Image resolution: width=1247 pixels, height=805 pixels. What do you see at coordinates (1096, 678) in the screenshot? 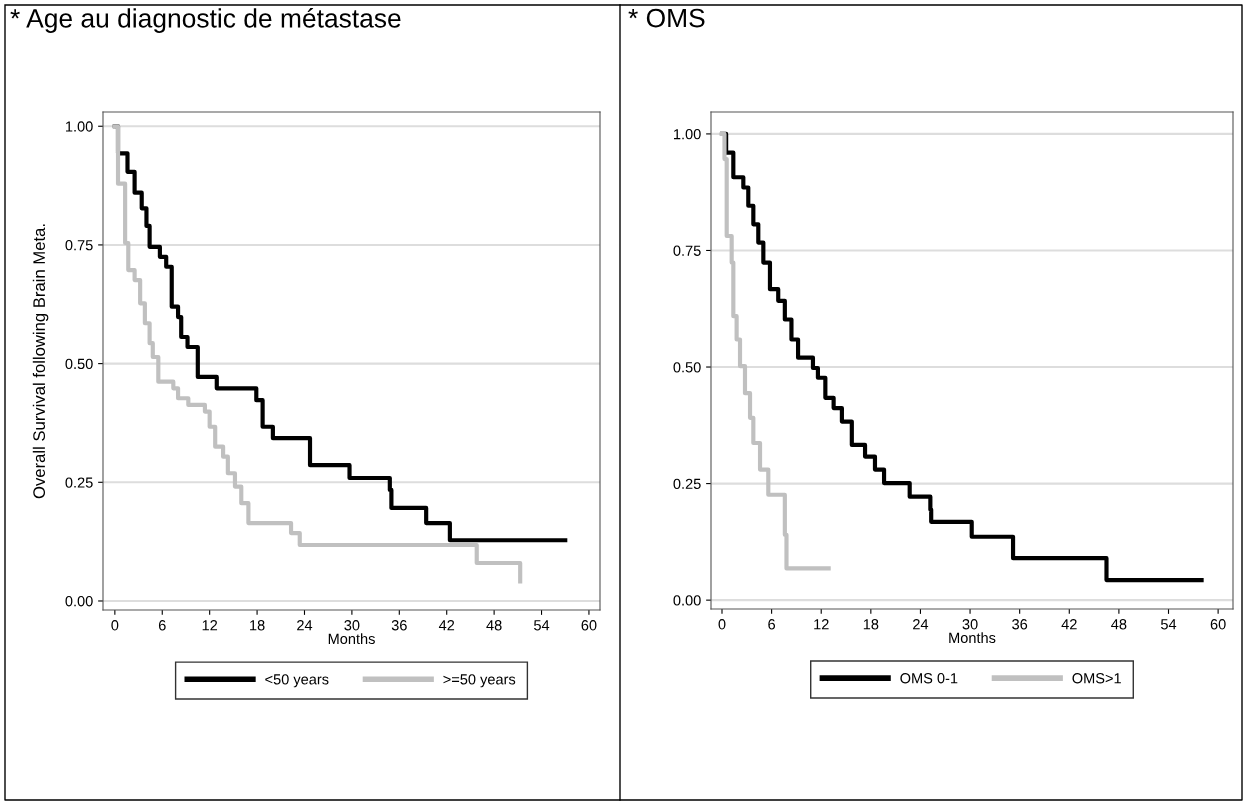
I see `legend-label: OMS>1` at bounding box center [1096, 678].